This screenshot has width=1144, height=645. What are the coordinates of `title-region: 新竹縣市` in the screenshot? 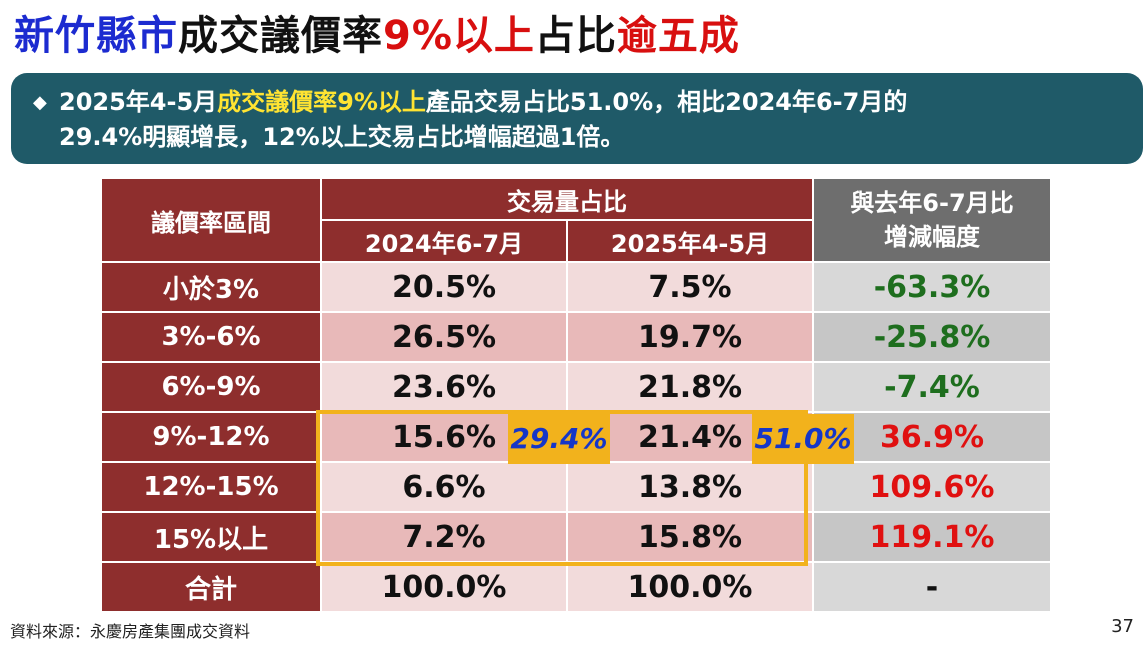 It's located at (96, 36).